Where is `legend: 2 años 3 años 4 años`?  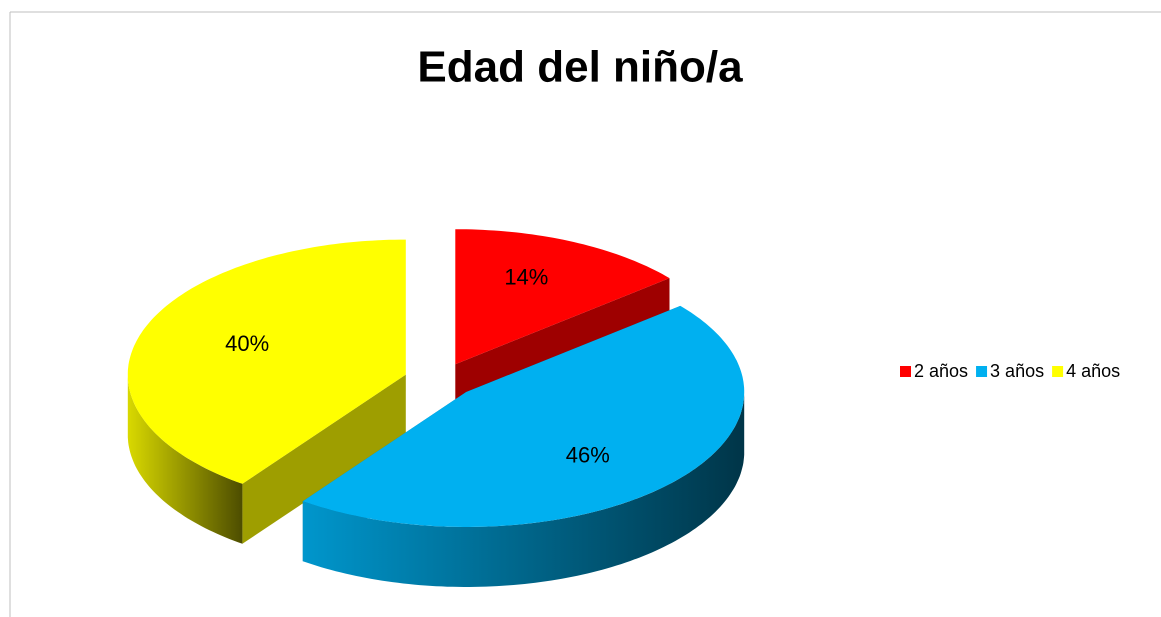 legend: 2 años 3 años 4 años is located at coordinates (1010, 371).